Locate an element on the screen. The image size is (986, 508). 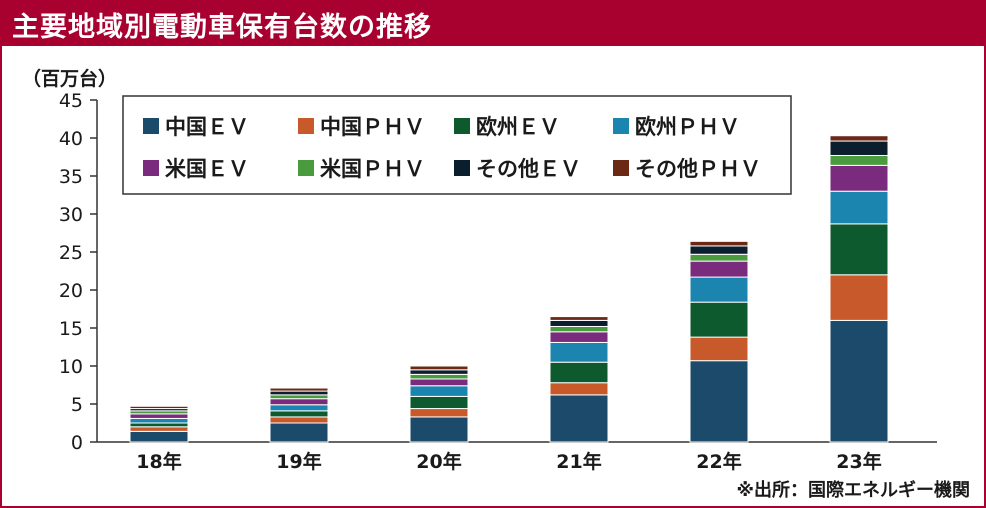
legend-label: 欧州ＥＶ is located at coordinates (518, 127).